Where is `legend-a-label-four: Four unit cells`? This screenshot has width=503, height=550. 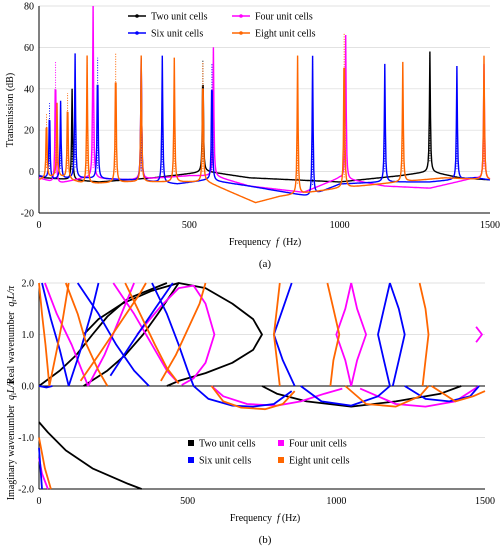 legend-a-label-four: Four unit cells is located at coordinates (284, 17).